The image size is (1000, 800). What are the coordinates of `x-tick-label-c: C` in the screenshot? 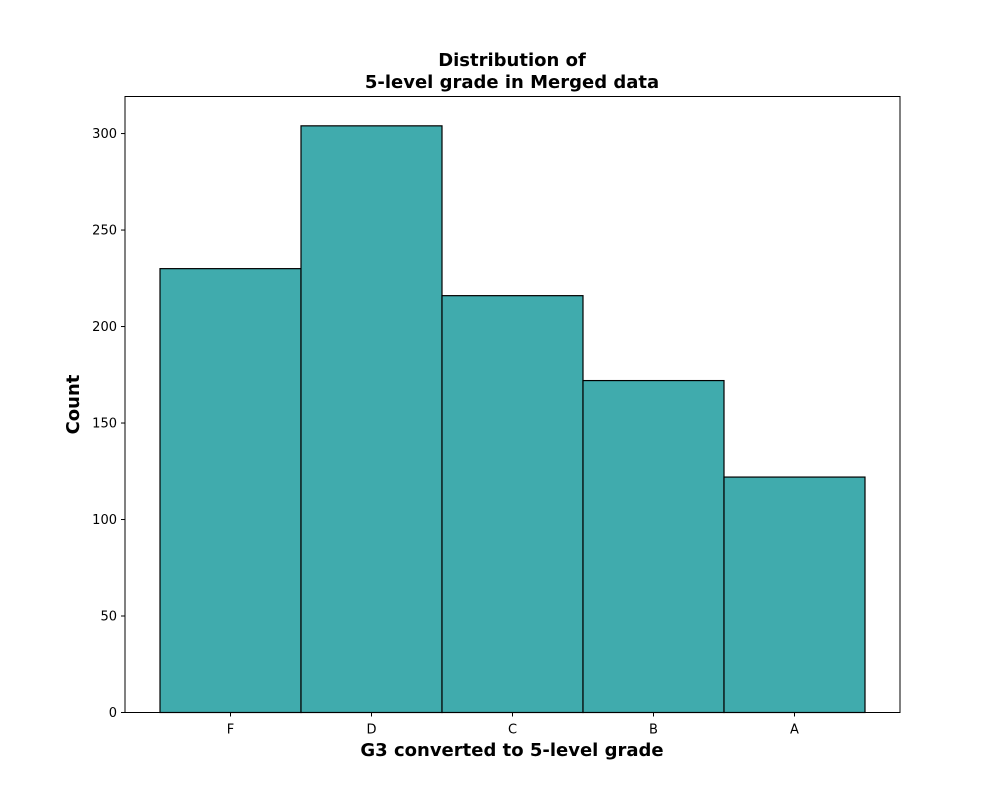 It's located at (512, 730).